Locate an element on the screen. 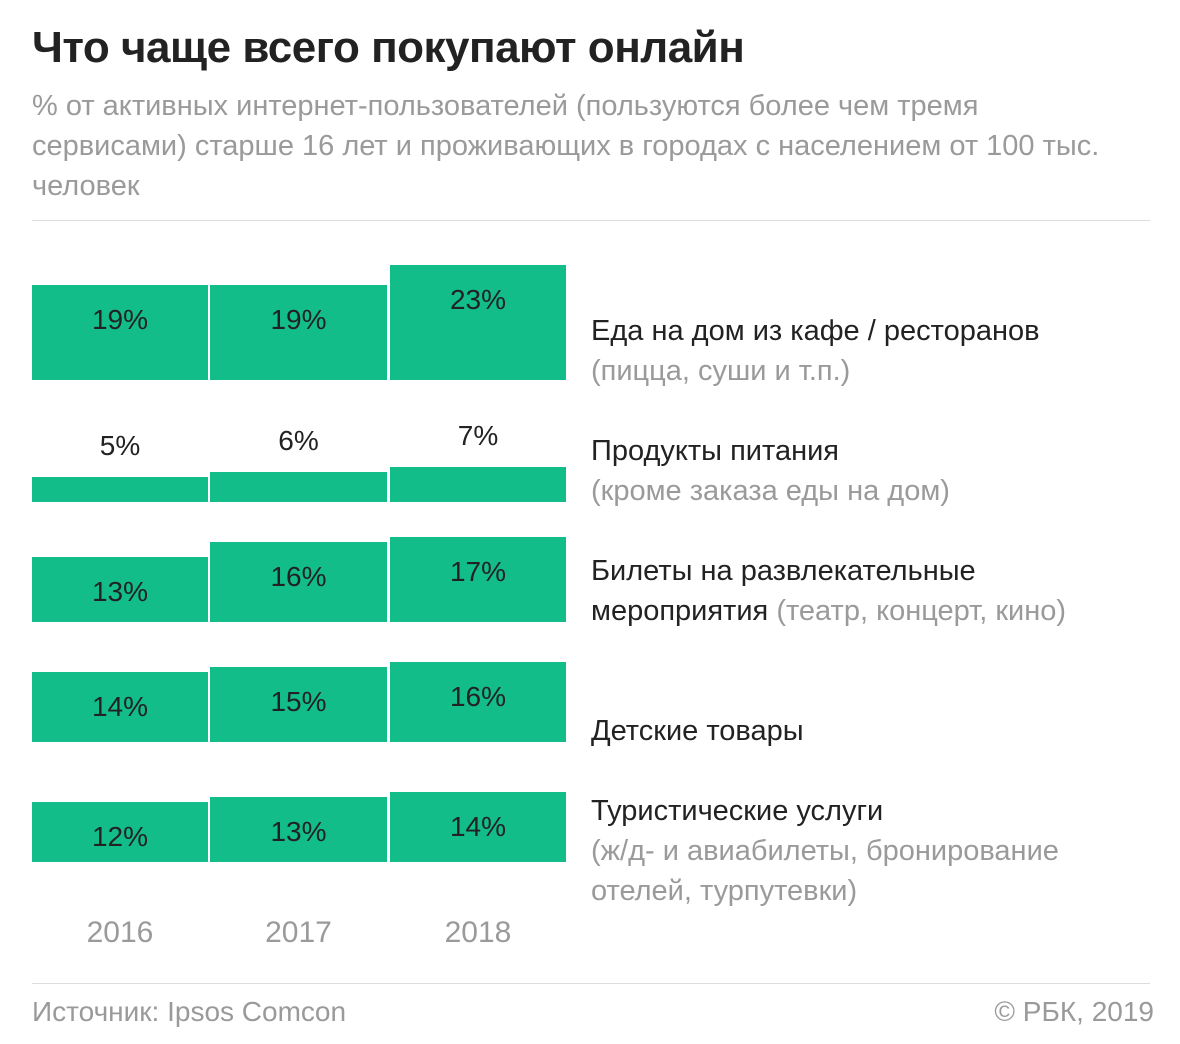 The image size is (1180, 1044). bottom-divider is located at coordinates (591, 983).